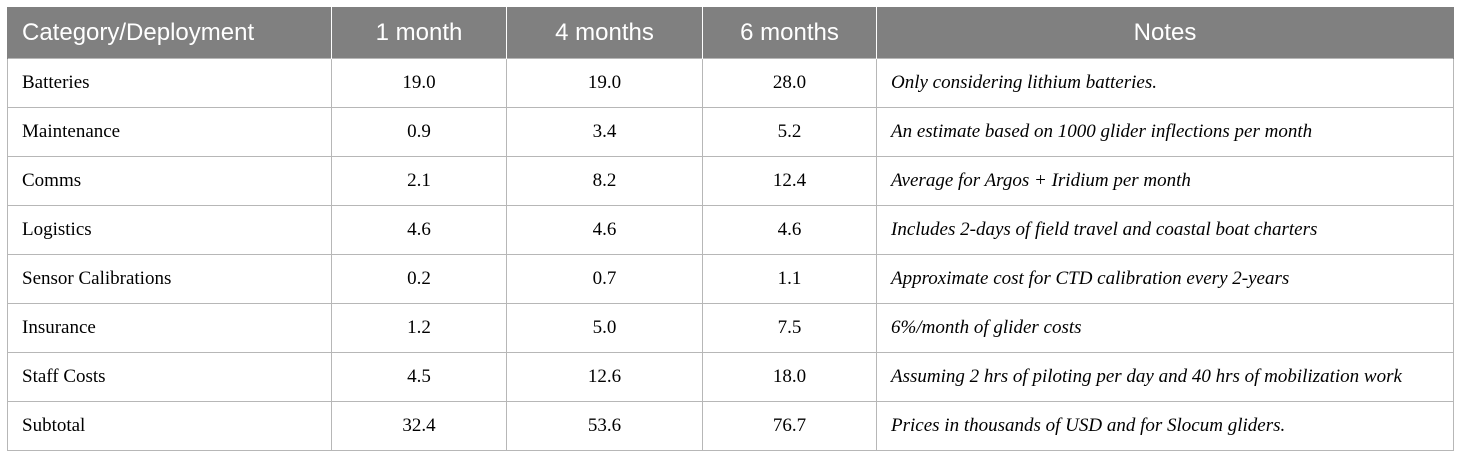  Describe the element at coordinates (604, 377) in the screenshot. I see `cell-4-months: 12.6` at that location.